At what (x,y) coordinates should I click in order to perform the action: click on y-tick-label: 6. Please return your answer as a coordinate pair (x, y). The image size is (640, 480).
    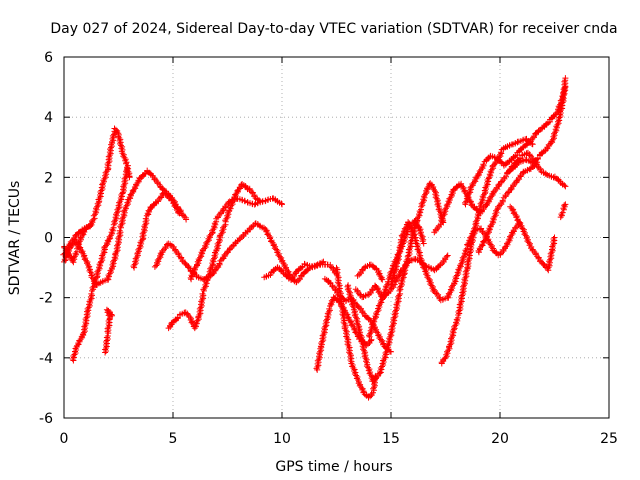
    Looking at the image, I should click on (48, 58).